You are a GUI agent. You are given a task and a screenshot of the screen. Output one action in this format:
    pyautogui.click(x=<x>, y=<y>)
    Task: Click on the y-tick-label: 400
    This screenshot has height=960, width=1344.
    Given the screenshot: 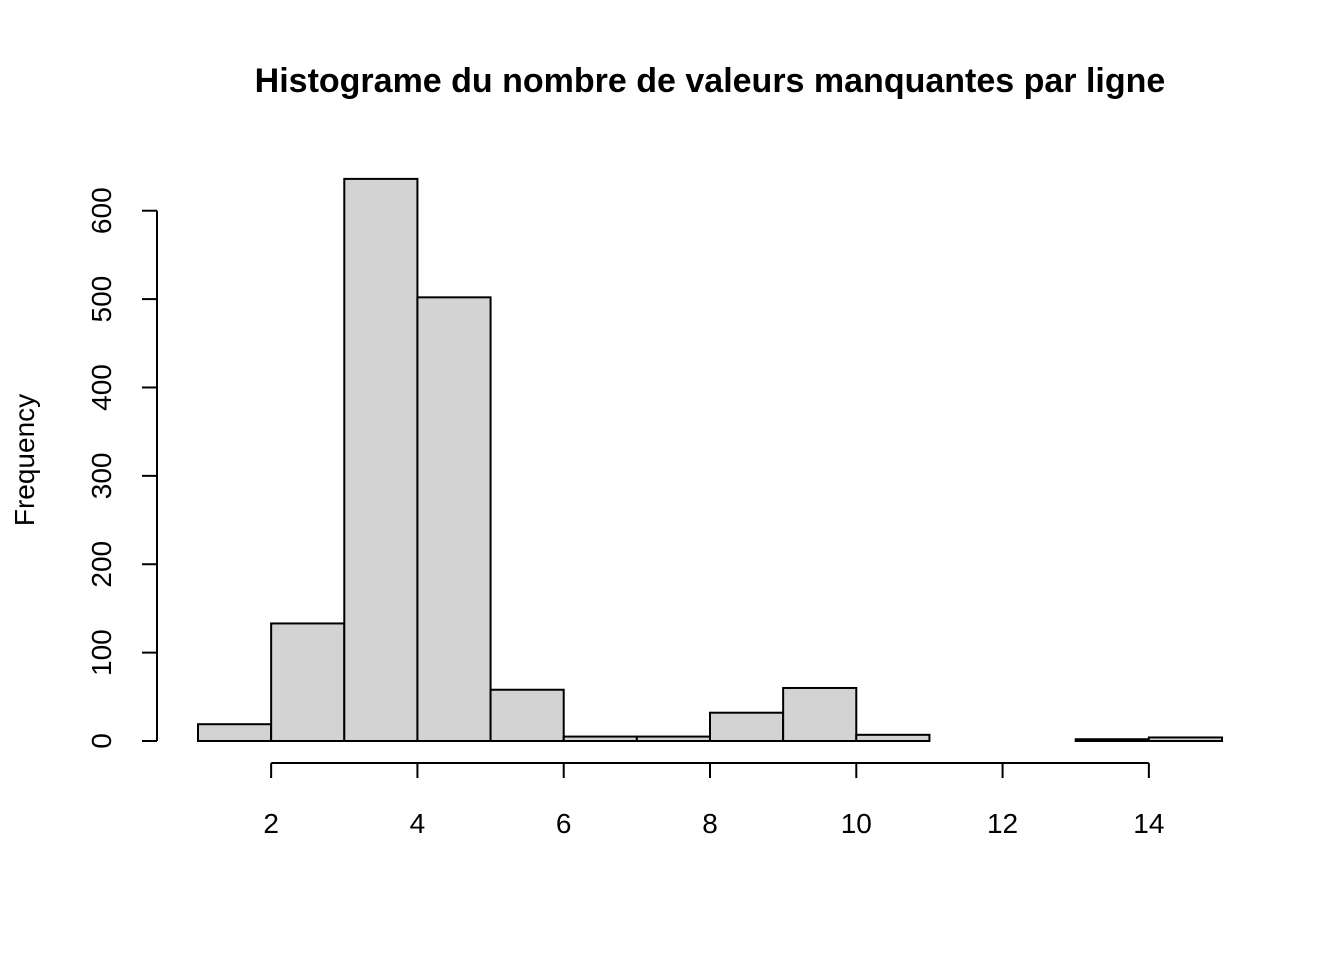 What is the action you would take?
    pyautogui.click(x=101, y=387)
    